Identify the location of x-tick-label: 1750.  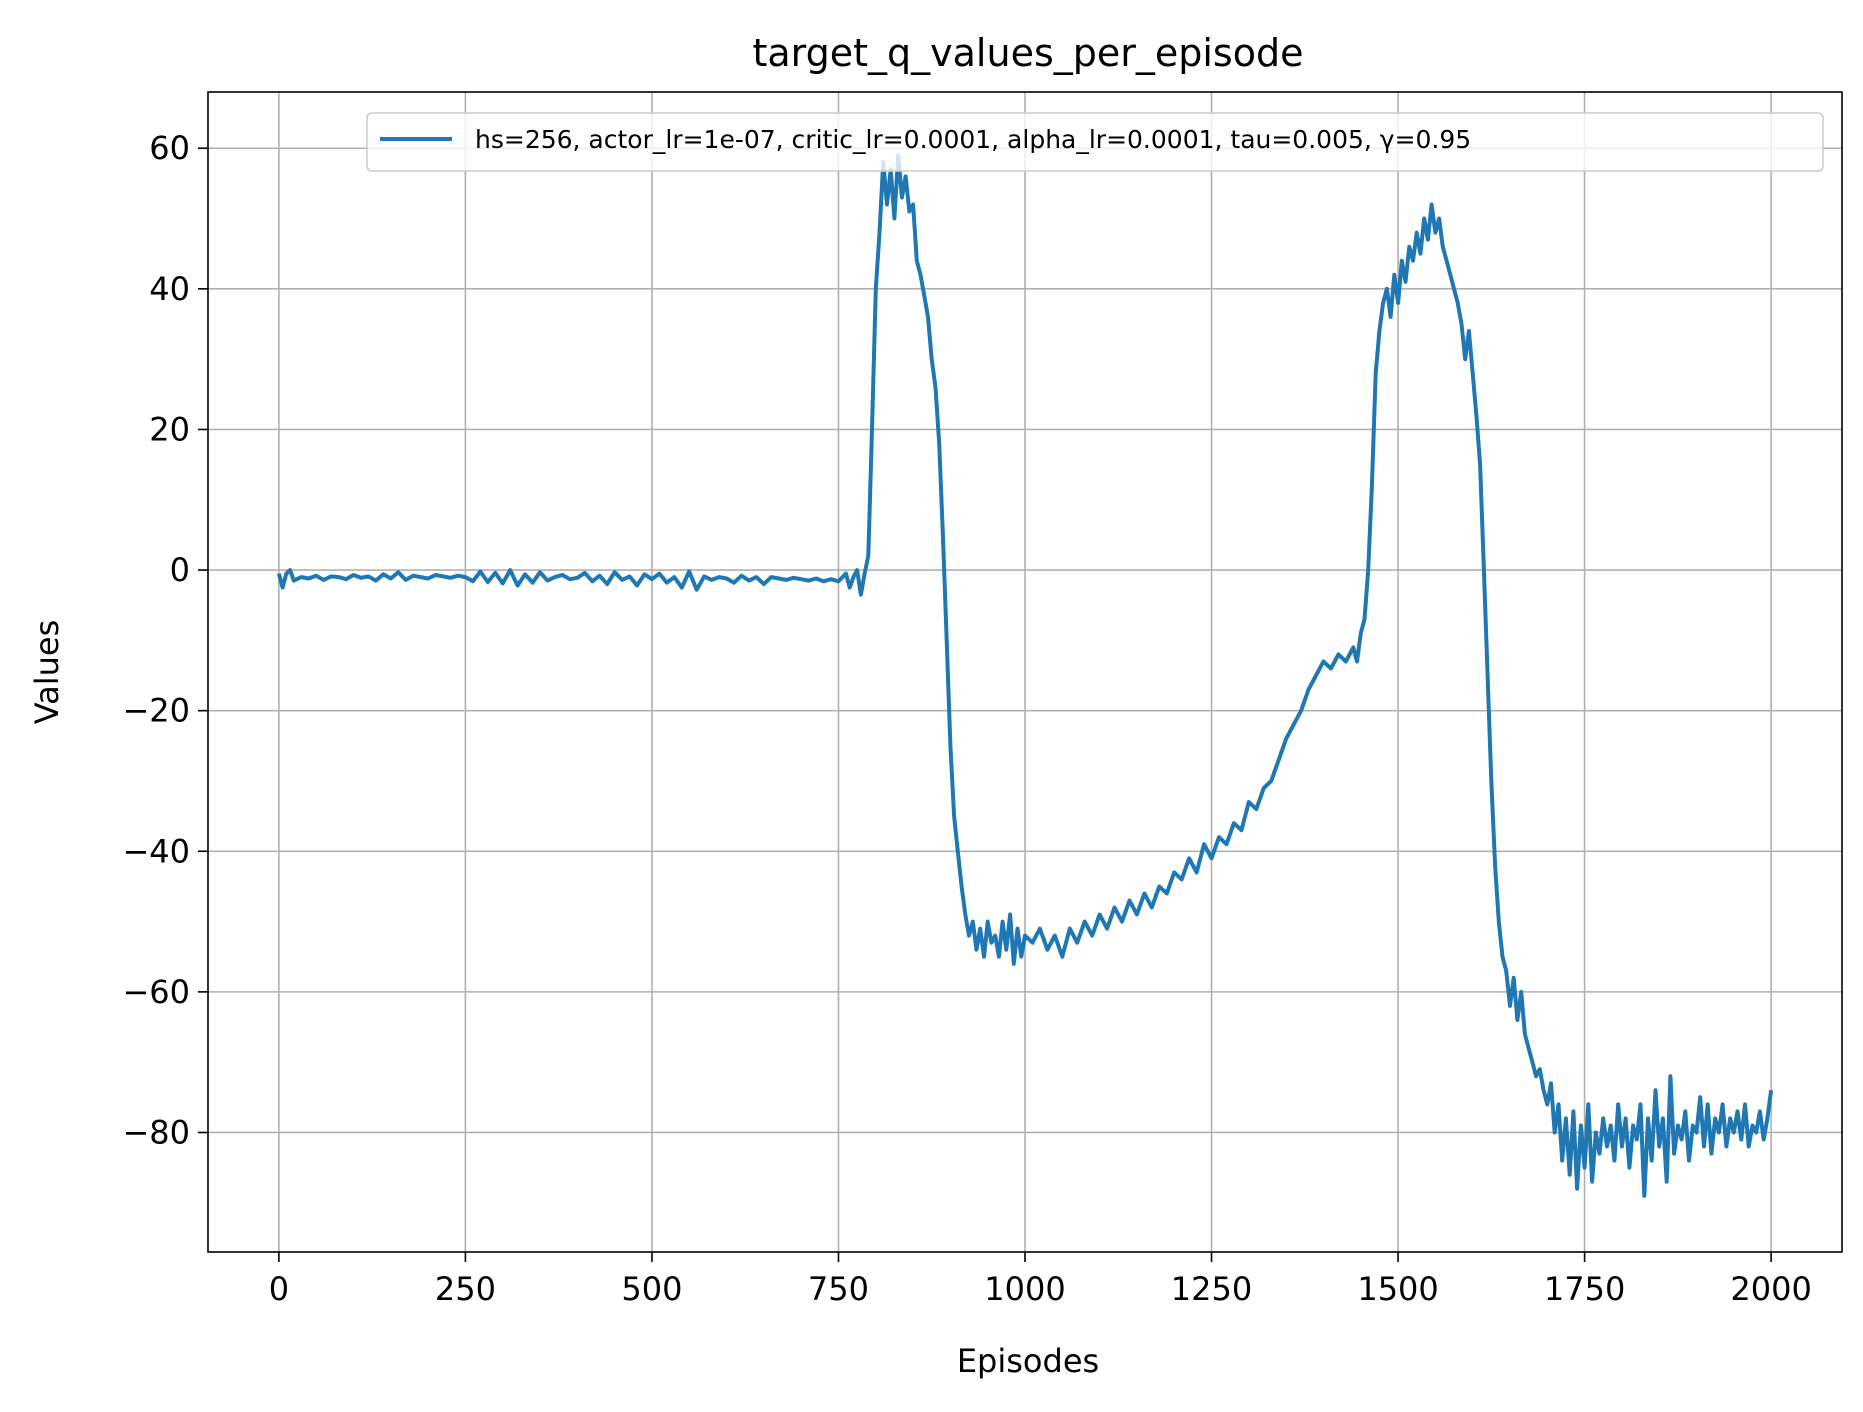
(1584, 1289).